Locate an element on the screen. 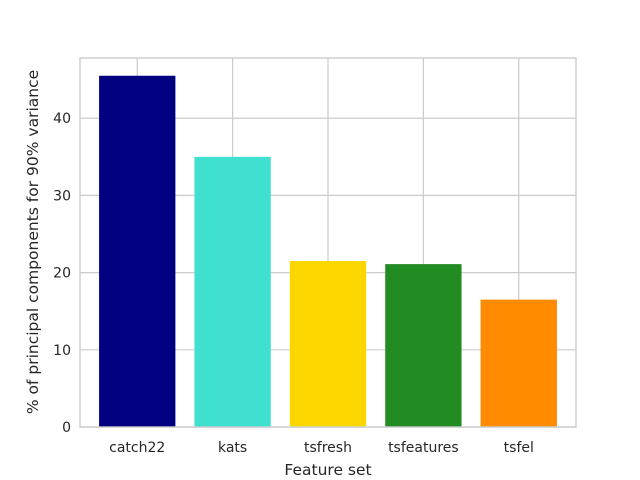 The image size is (640, 480). y-tick-label: 20 is located at coordinates (62, 274).